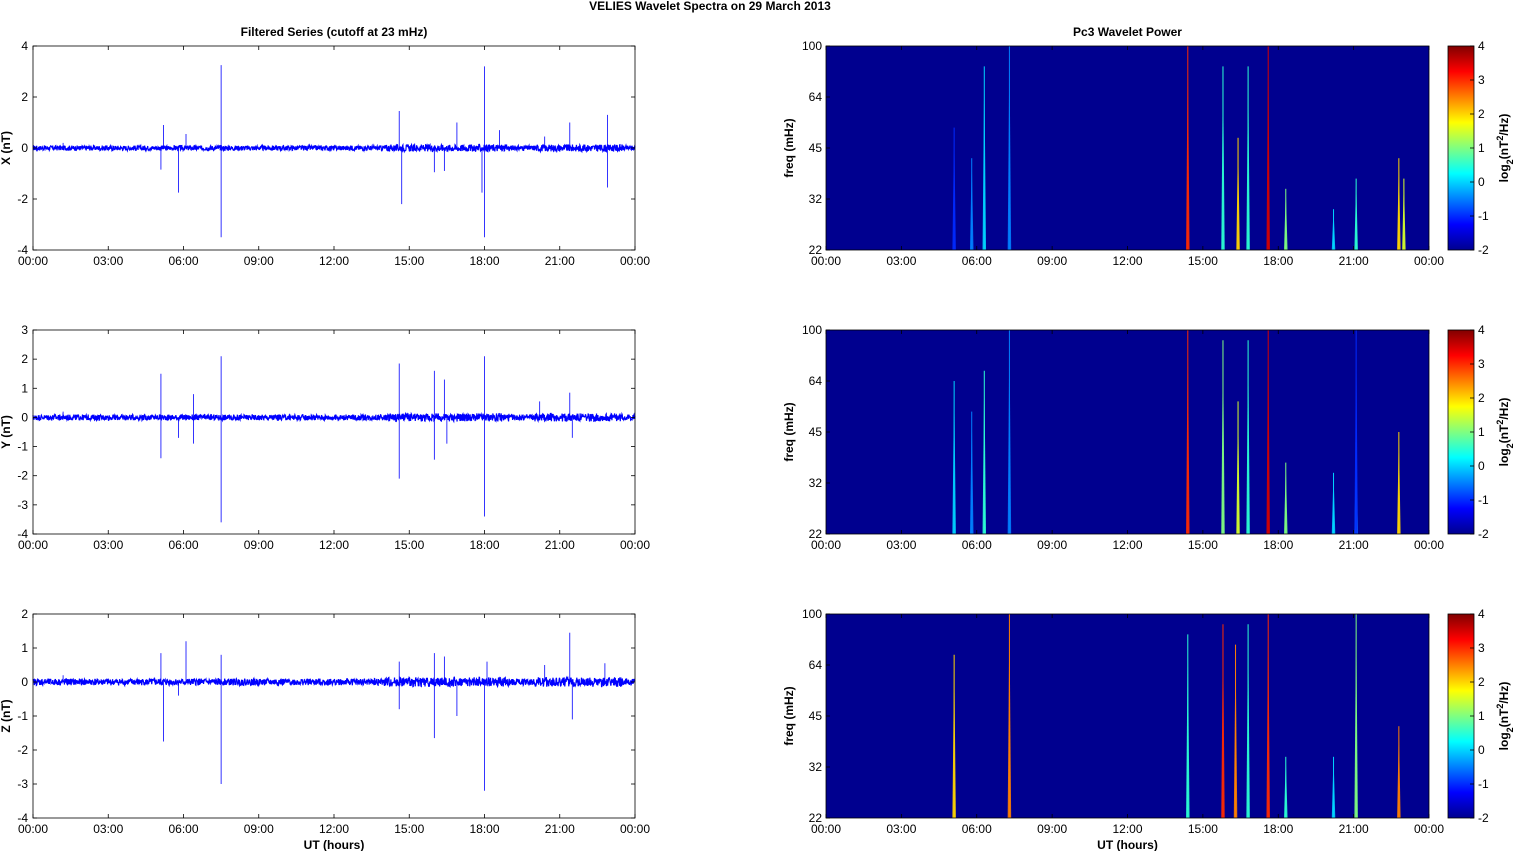 The image size is (1515, 851). Describe the element at coordinates (1483, 818) in the screenshot. I see `colorbar-tick-label: -2` at that location.